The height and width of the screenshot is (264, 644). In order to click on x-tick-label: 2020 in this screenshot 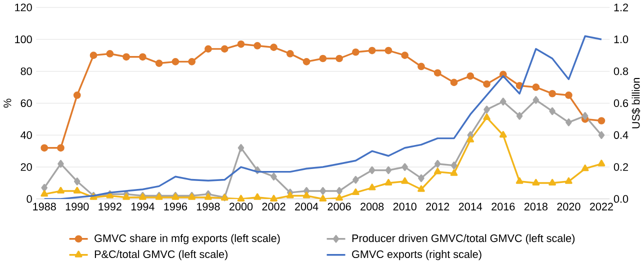, I will do `click(568, 206)`.